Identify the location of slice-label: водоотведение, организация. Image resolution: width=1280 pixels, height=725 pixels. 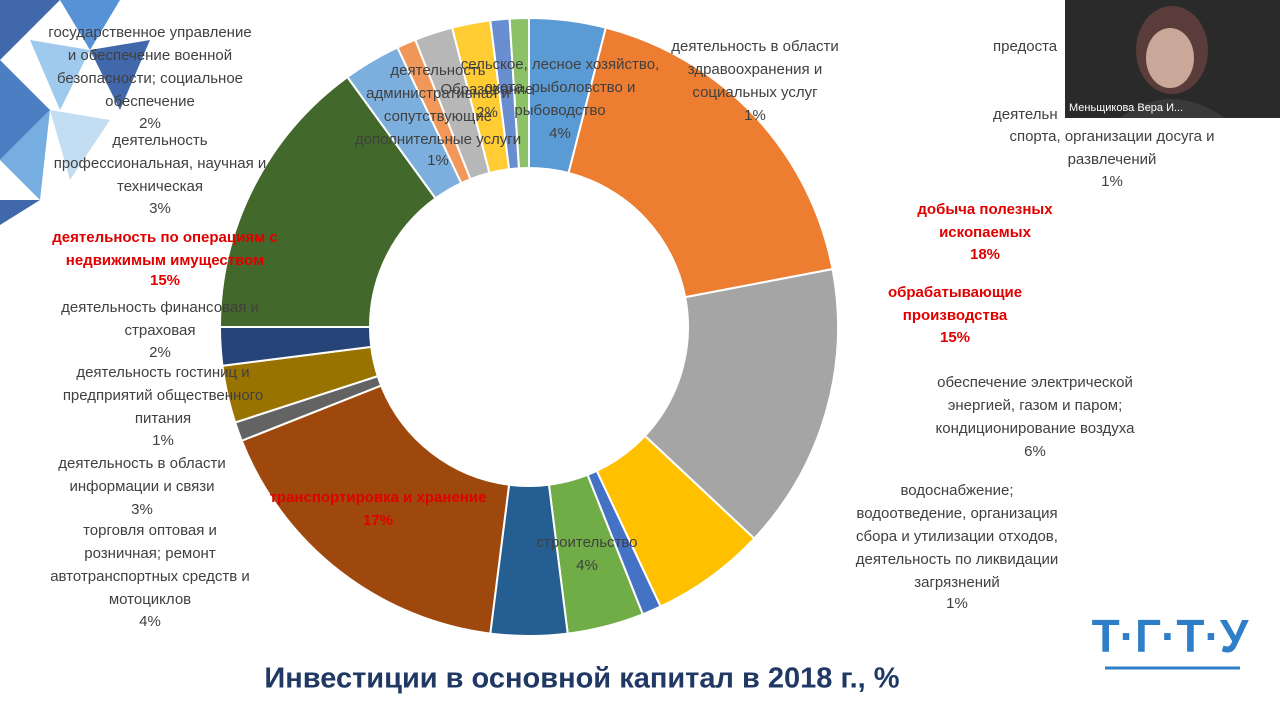
(956, 513).